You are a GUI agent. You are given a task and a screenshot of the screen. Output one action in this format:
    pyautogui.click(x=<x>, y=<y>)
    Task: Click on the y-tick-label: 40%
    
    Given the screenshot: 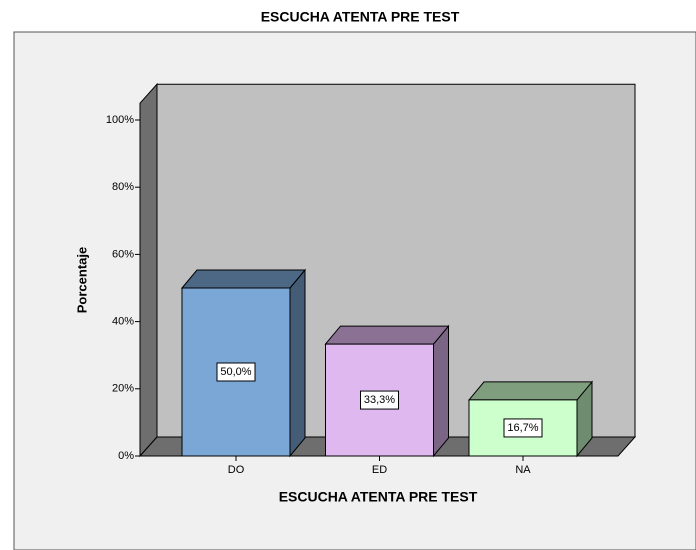 What is the action you would take?
    pyautogui.click(x=123, y=322)
    